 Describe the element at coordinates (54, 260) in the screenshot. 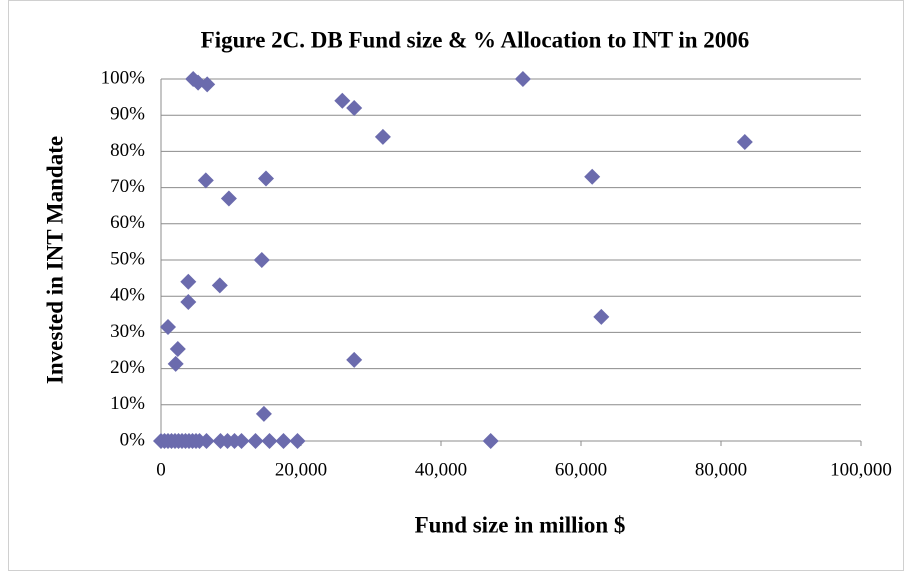

I see `y-axis-title: Invested in INT Mandate` at that location.